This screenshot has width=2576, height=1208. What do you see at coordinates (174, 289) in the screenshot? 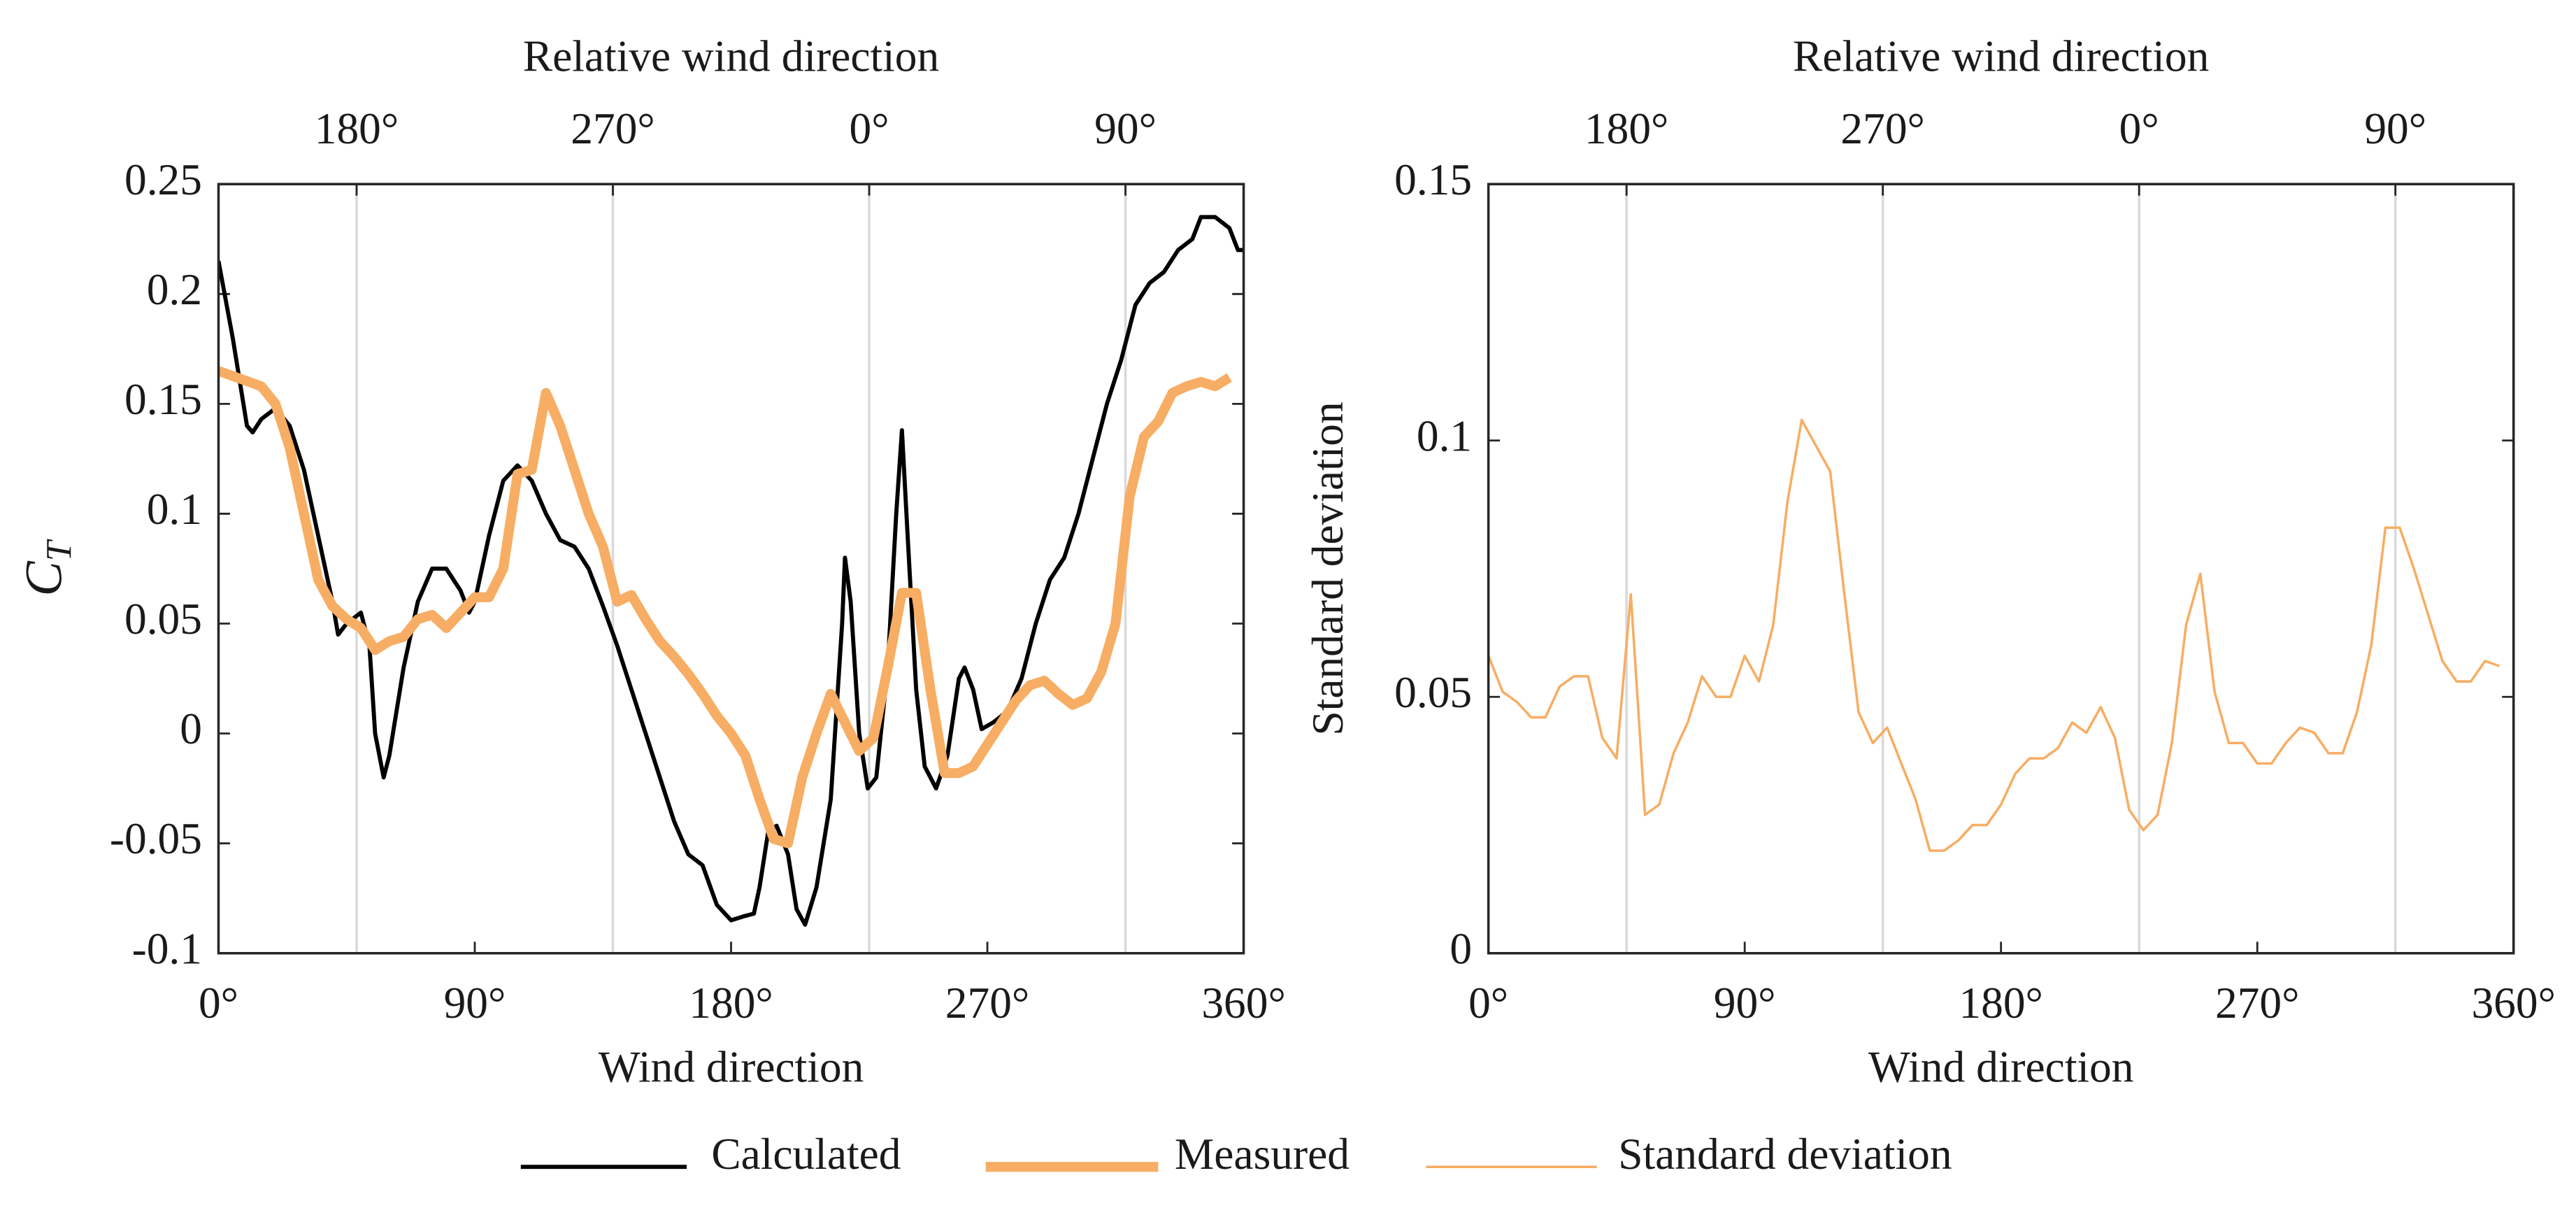
I see `y-tick-label: 0.2` at bounding box center [174, 289].